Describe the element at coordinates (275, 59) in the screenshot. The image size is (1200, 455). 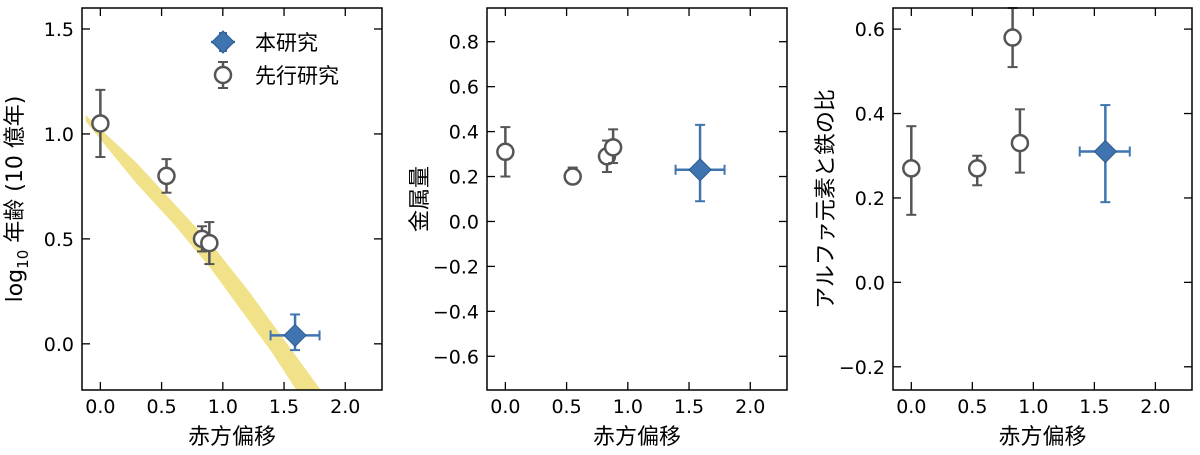
I see `legend: 本研究 先行研究` at that location.